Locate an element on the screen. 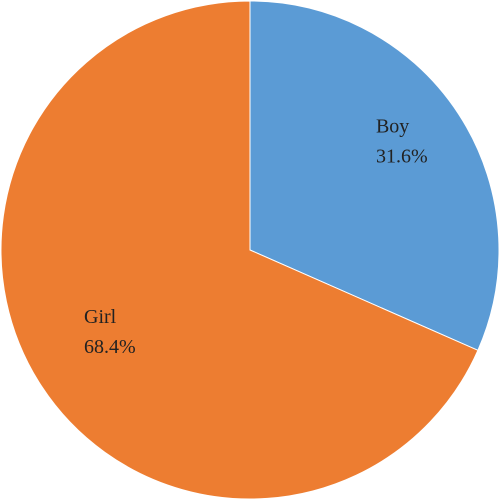  slice-value-label: 68.4% is located at coordinates (110, 347).